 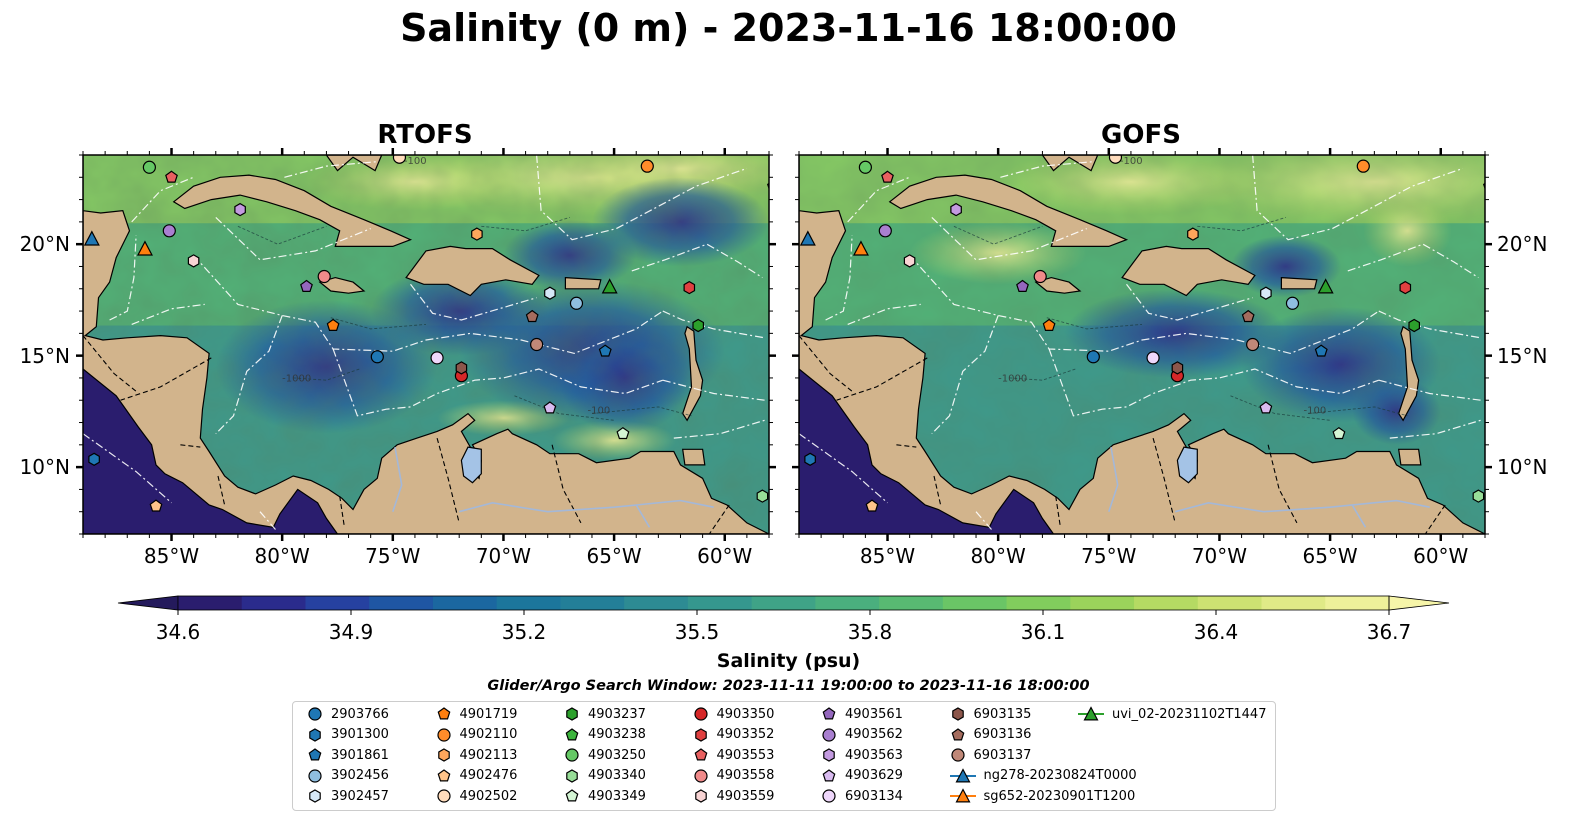 I want to click on bathymetry-contour-label: -100, so click(x=1315, y=411).